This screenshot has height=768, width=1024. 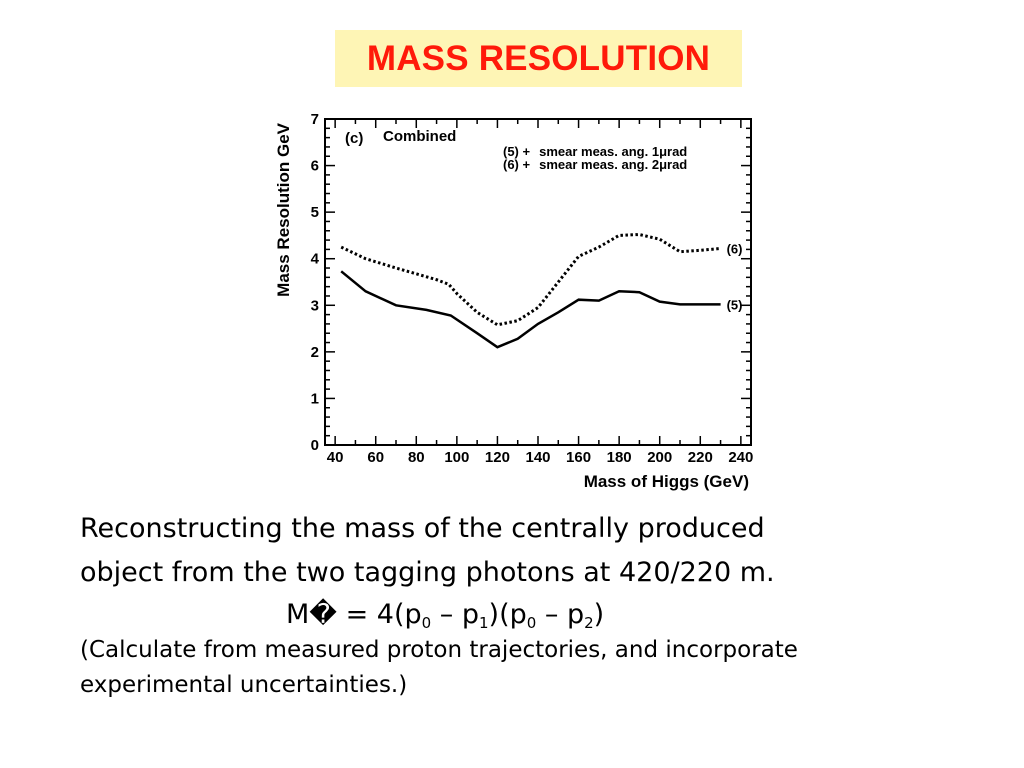 I want to click on legend-entry-6: (6) + smear meas. ang. 2μrad, so click(x=595, y=164).